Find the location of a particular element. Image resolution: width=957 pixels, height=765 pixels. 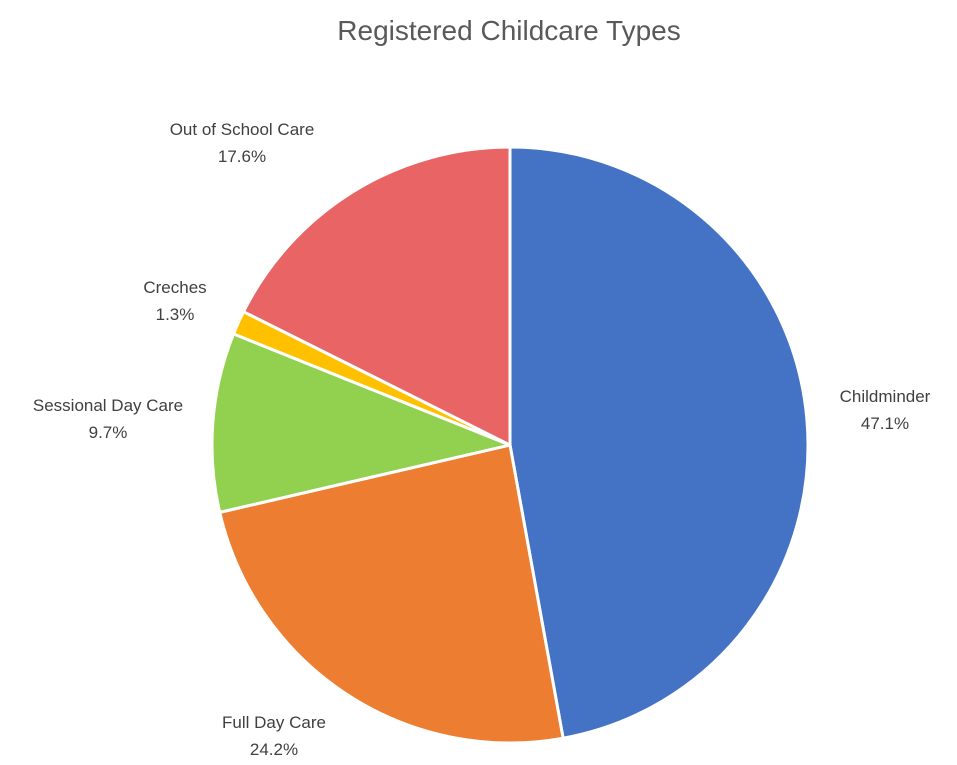

pie-slice-sessional-day-care is located at coordinates (361, 423).